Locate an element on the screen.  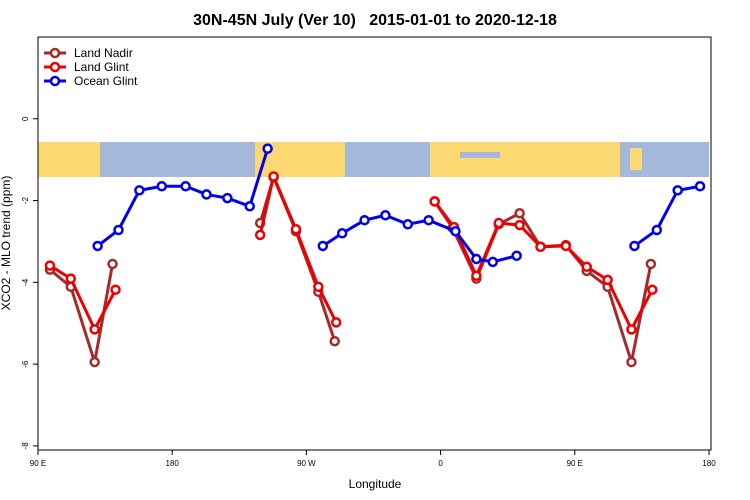
map-strip is located at coordinates (373, 159).